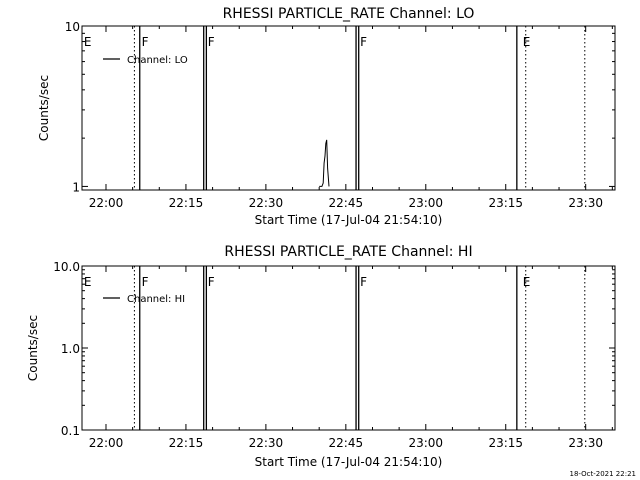  What do you see at coordinates (72, 27) in the screenshot?
I see `y-tick-label: 10` at bounding box center [72, 27].